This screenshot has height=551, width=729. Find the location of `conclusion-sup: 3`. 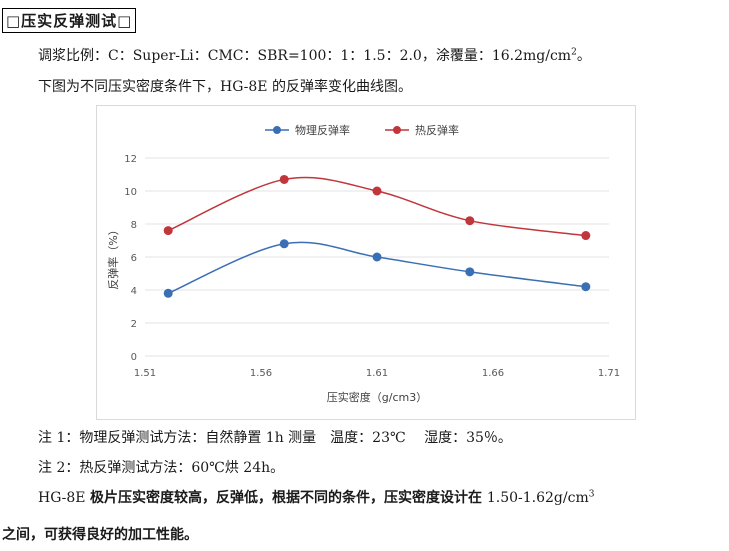

conclusion-sup: 3 is located at coordinates (591, 494).